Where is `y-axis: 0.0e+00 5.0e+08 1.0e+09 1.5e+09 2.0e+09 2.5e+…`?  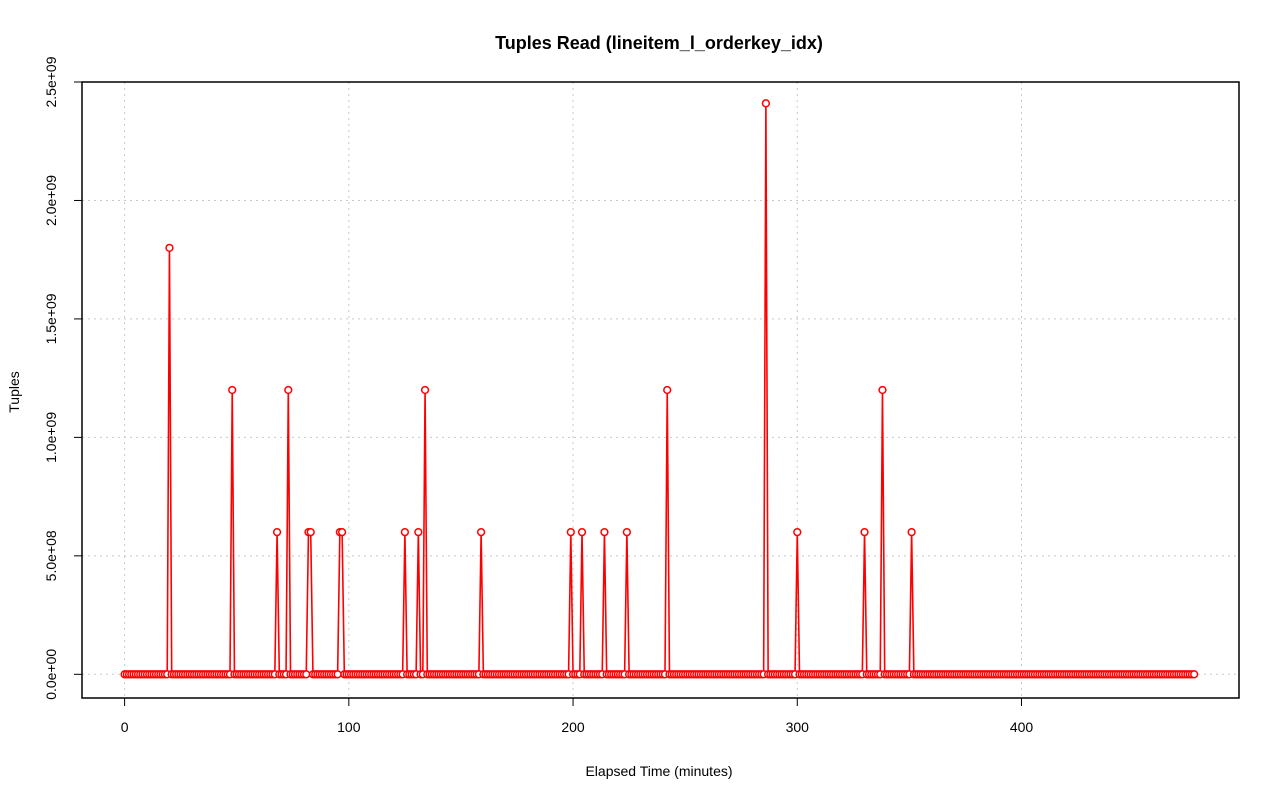 y-axis: 0.0e+00 5.0e+08 1.0e+09 1.5e+09 2.0e+09 2.5e+… is located at coordinates (62, 378).